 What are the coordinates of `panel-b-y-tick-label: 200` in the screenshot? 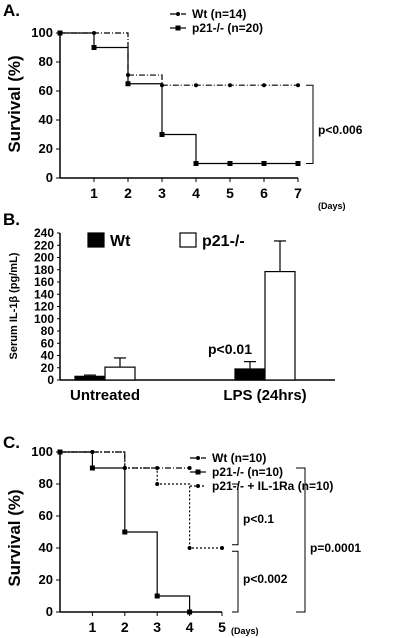 It's located at (44, 258).